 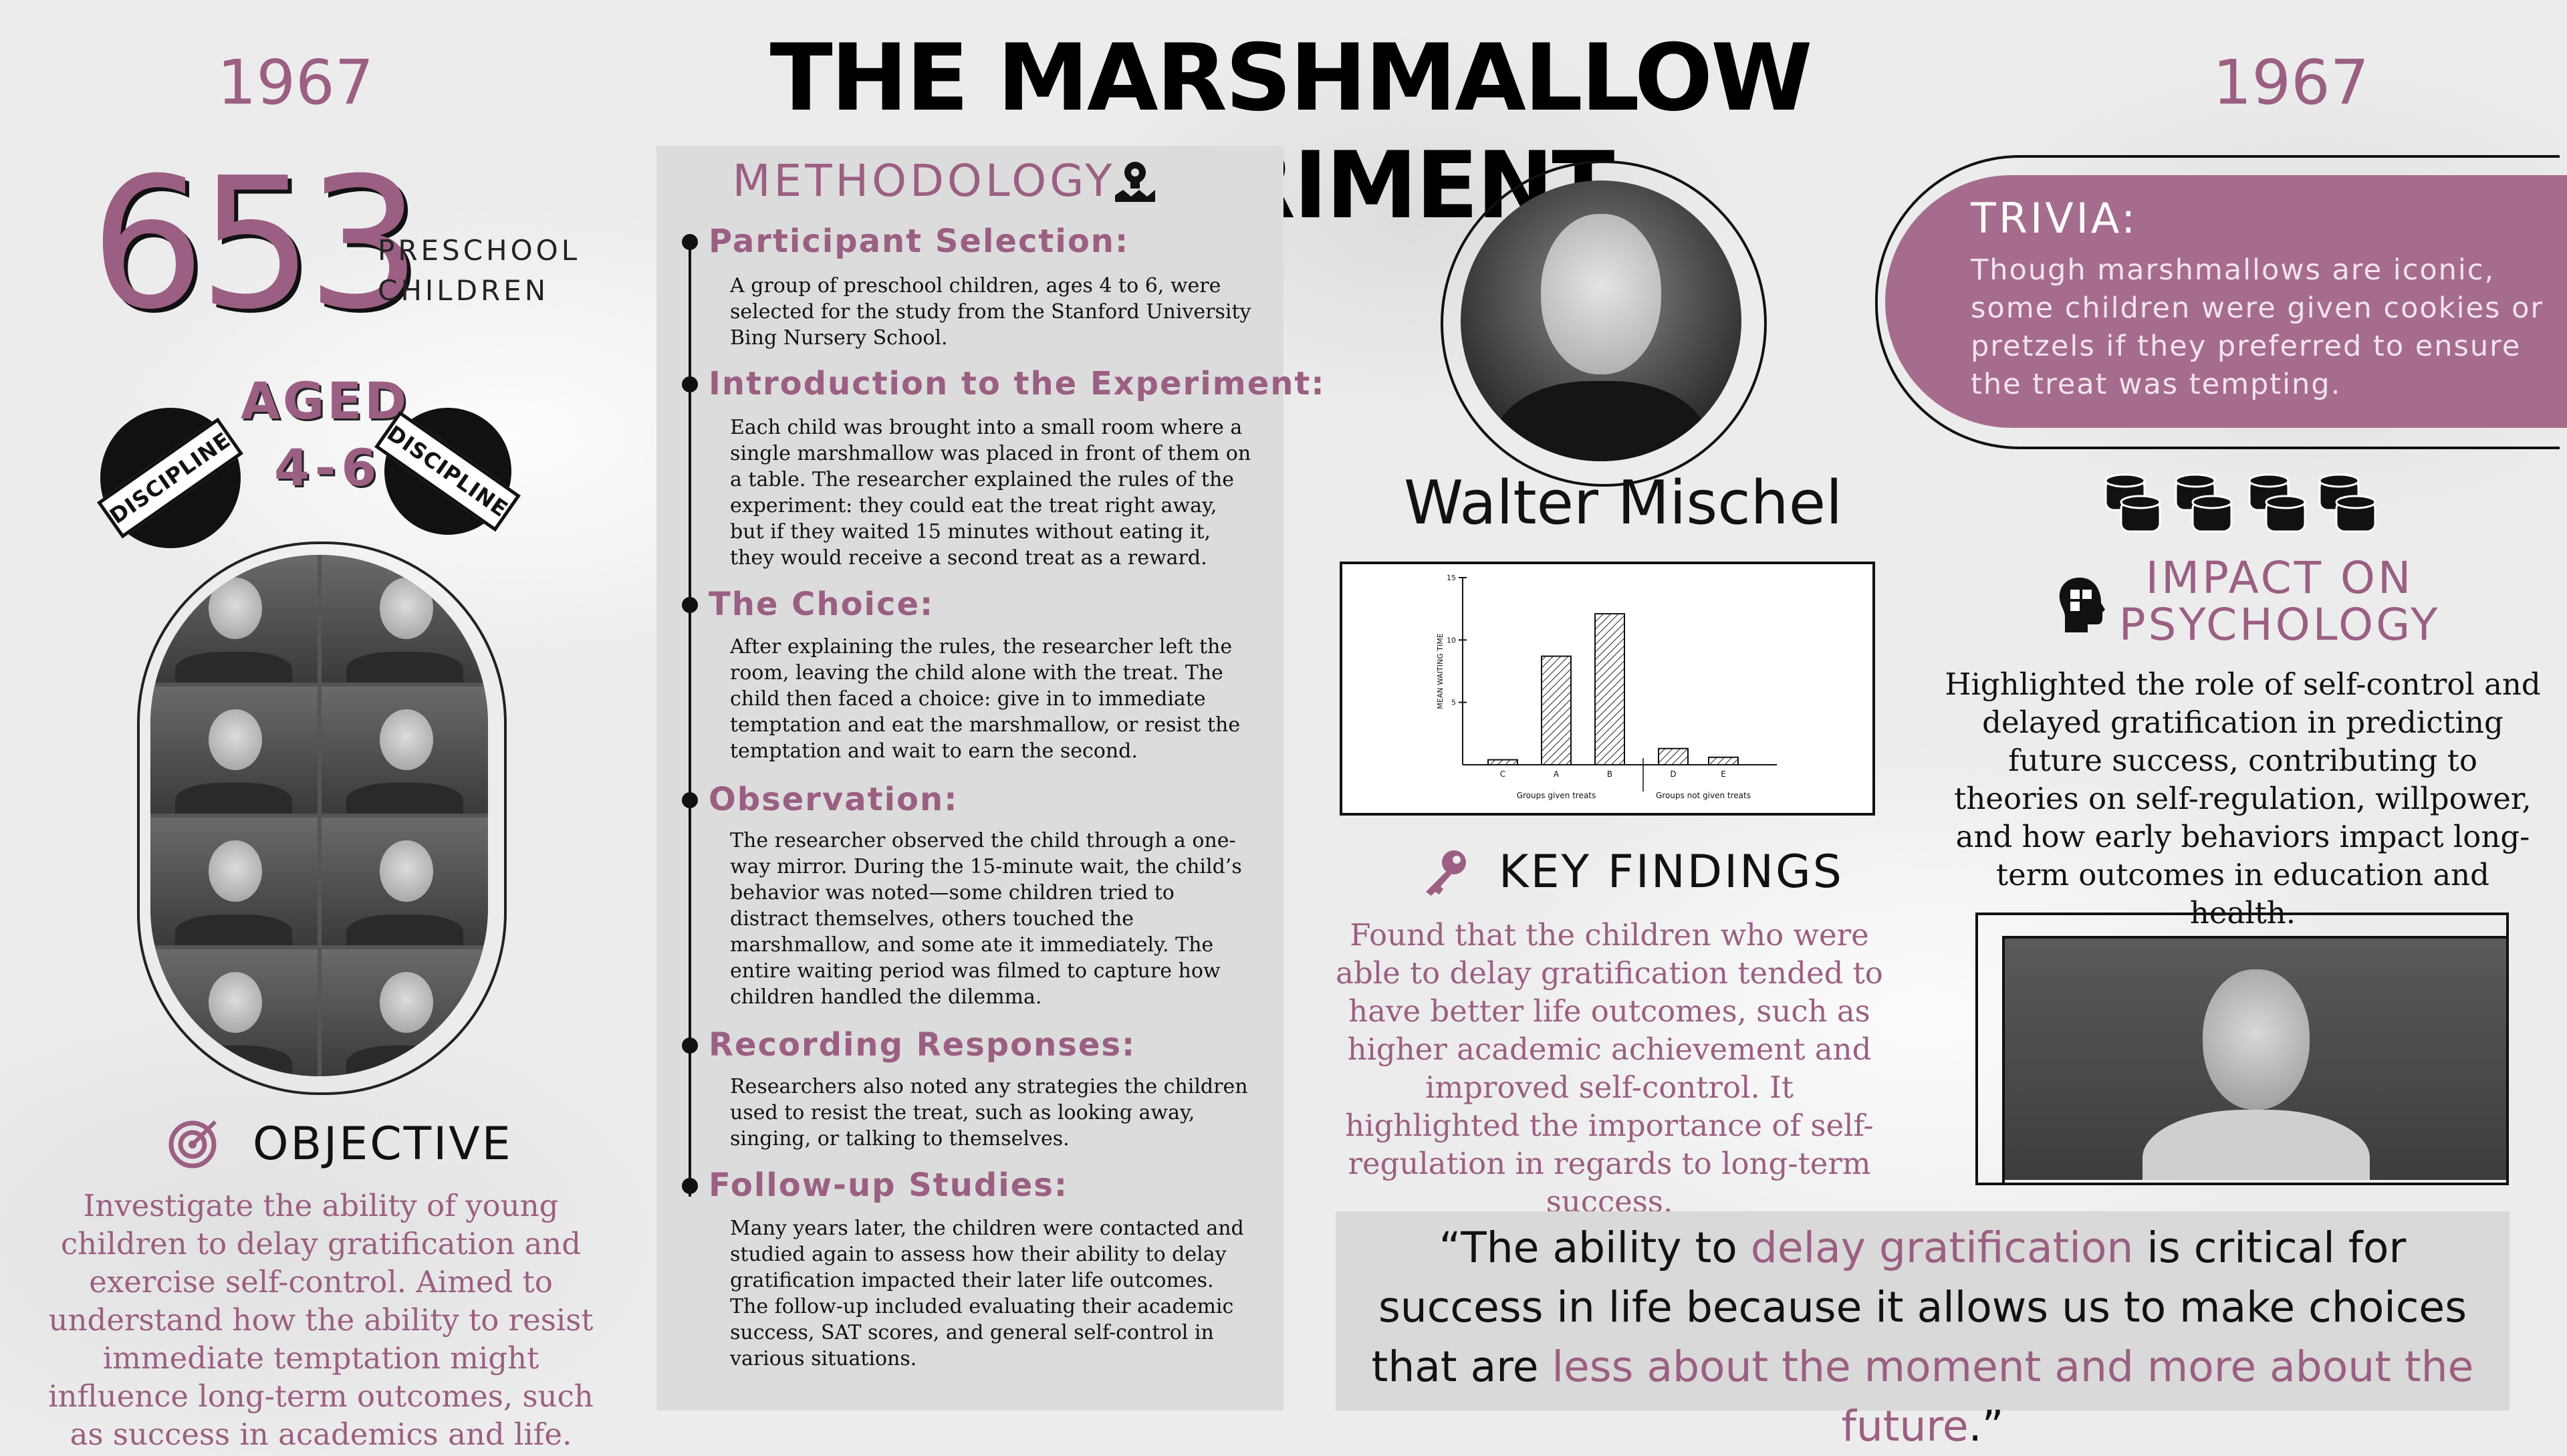 I want to click on bar-C, so click(x=1502, y=762).